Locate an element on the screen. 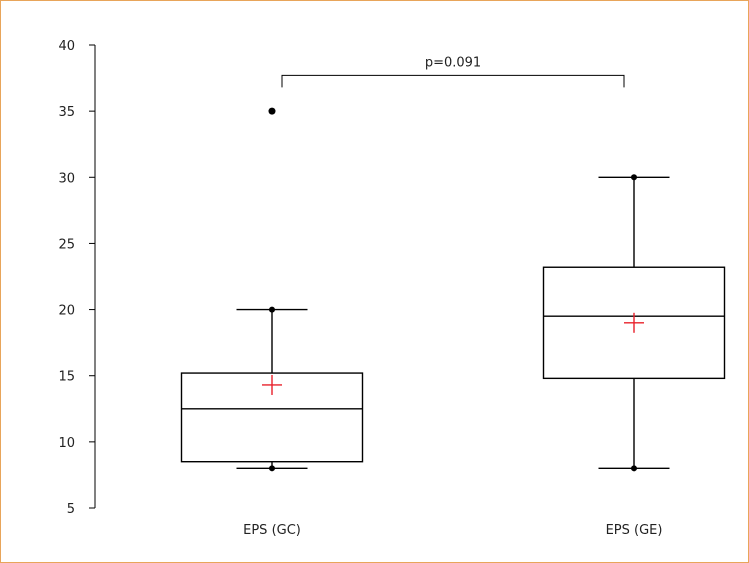 This screenshot has width=749, height=563. x-category-label: EPS (GC) is located at coordinates (272, 530).